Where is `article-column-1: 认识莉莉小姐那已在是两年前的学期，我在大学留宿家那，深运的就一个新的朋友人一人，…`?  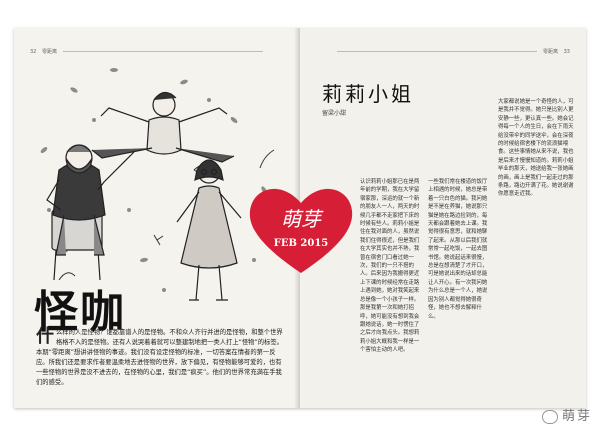
article-column-1: 认识莉莉小姐那已在是两年前的学期，我在大学留宿家那，深运的就一个新的朋友人一人，… is located at coordinates (390, 266).